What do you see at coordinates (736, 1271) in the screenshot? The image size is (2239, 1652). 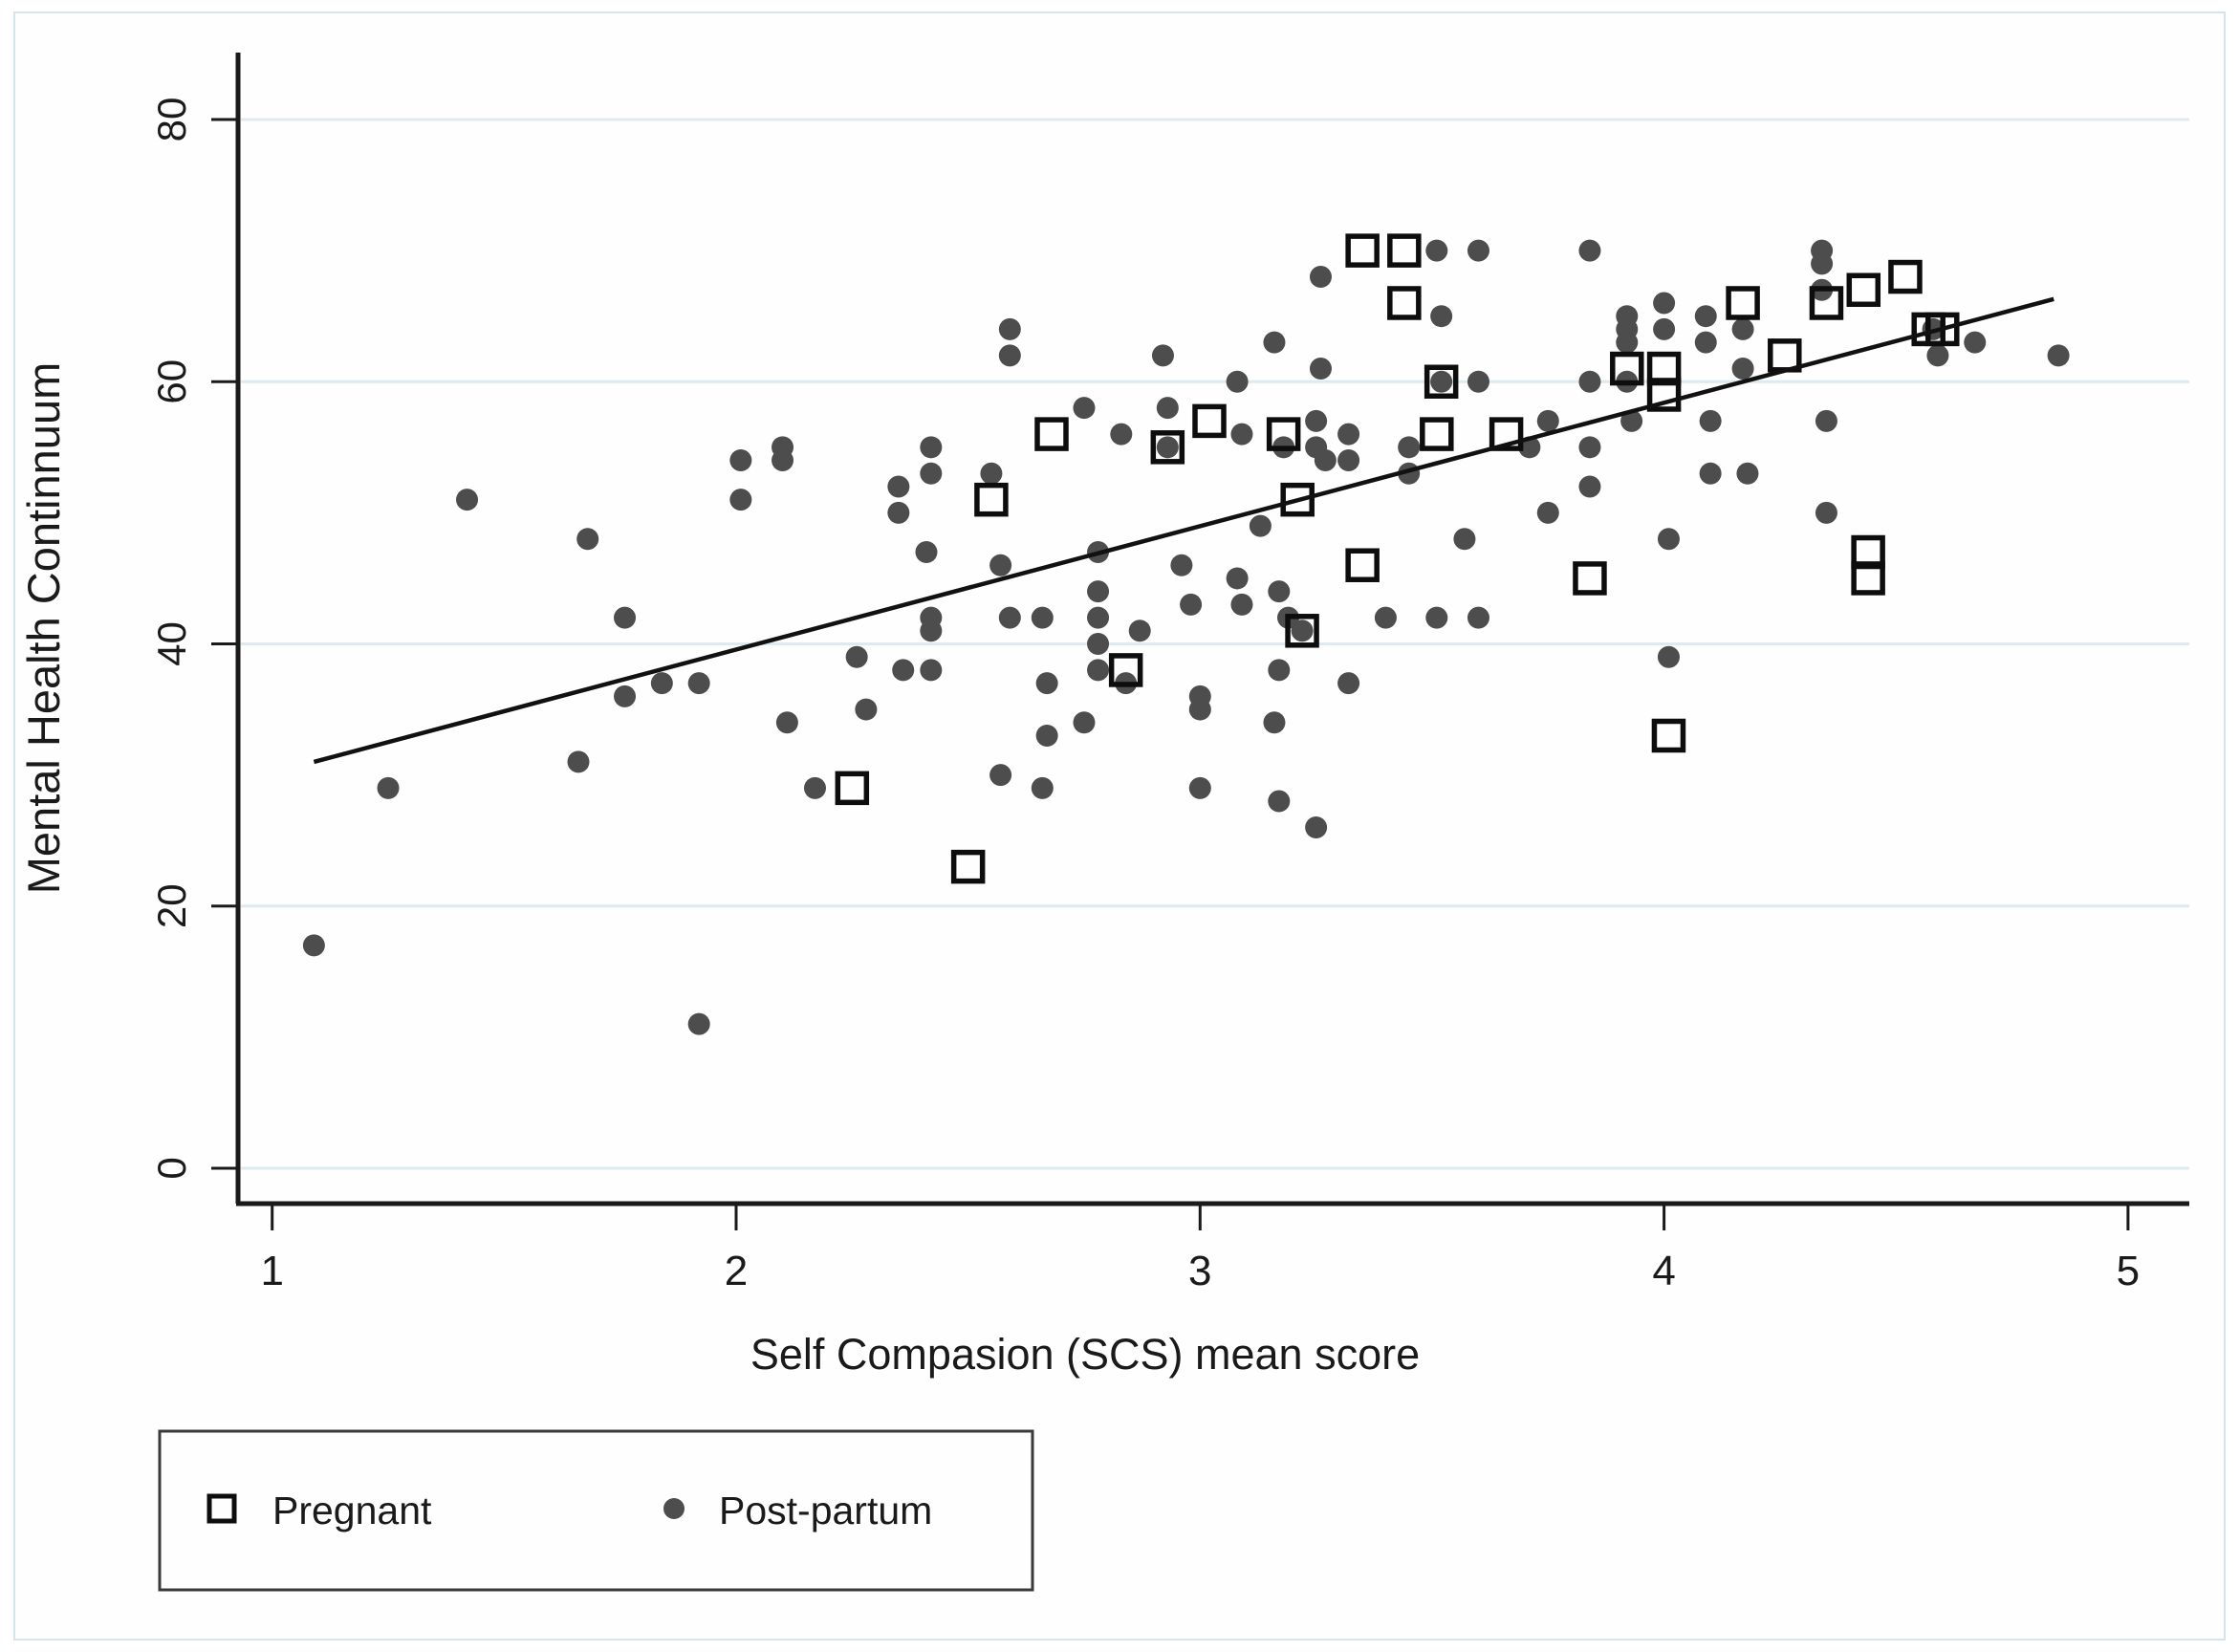 I see `x-tick-label-2: 2` at bounding box center [736, 1271].